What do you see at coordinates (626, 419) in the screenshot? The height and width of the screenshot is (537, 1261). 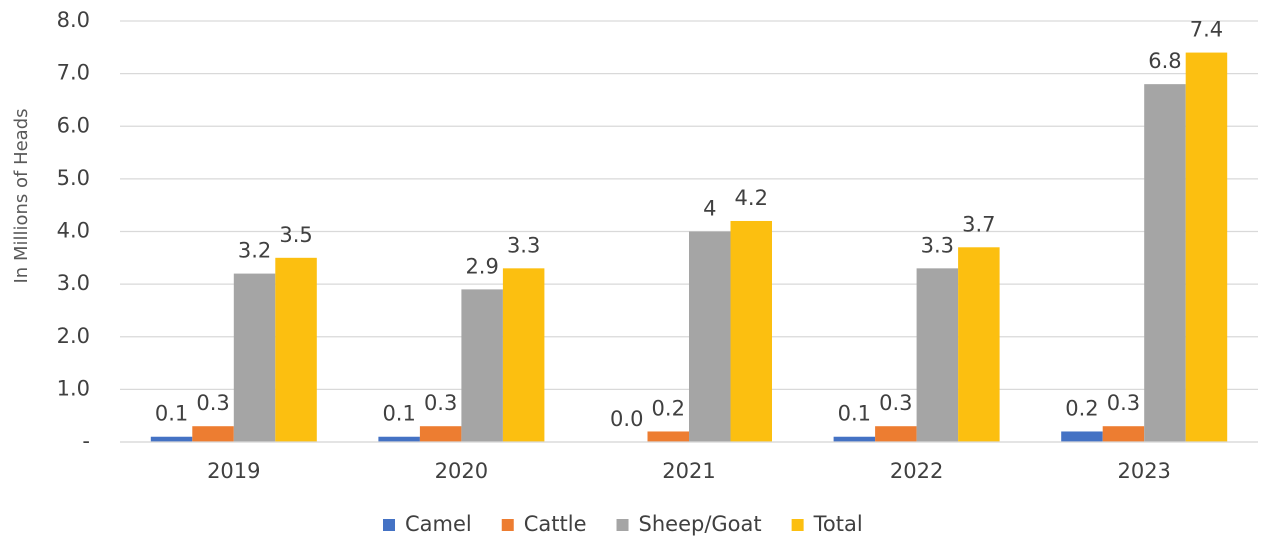 I see `data-label: 0.0` at bounding box center [626, 419].